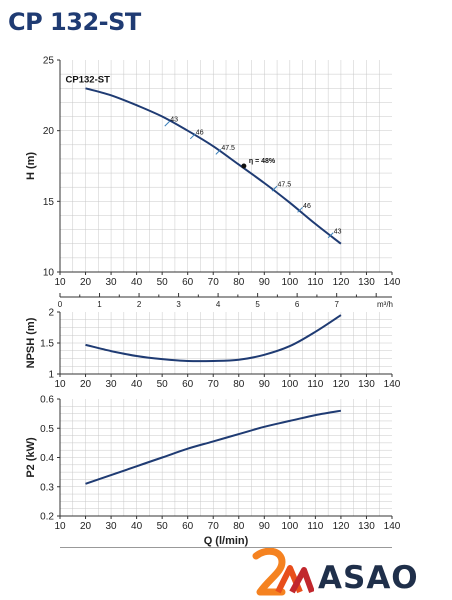 The height and width of the screenshot is (600, 452). I want to click on y-tick-label: 0.5, so click(47, 429).